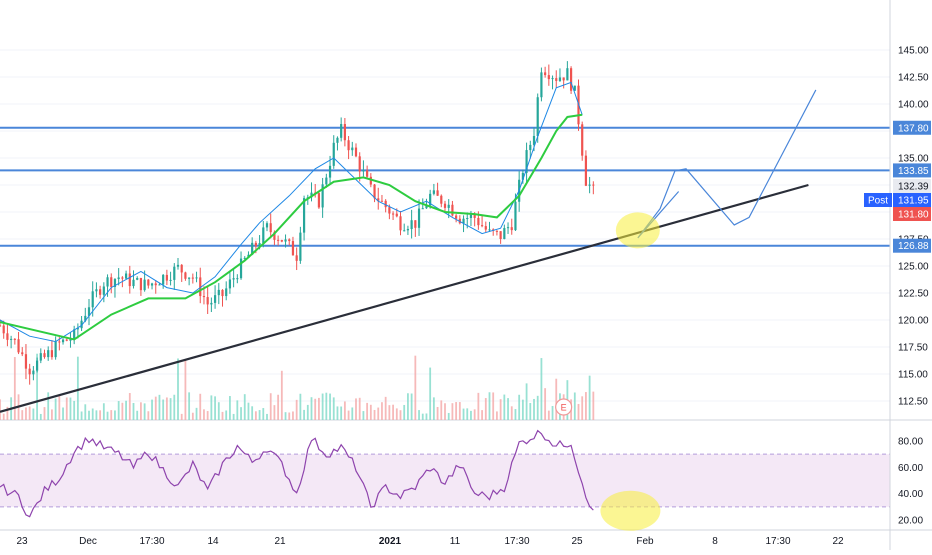 This screenshot has width=932, height=555. I want to click on earnings-marker, so click(564, 407).